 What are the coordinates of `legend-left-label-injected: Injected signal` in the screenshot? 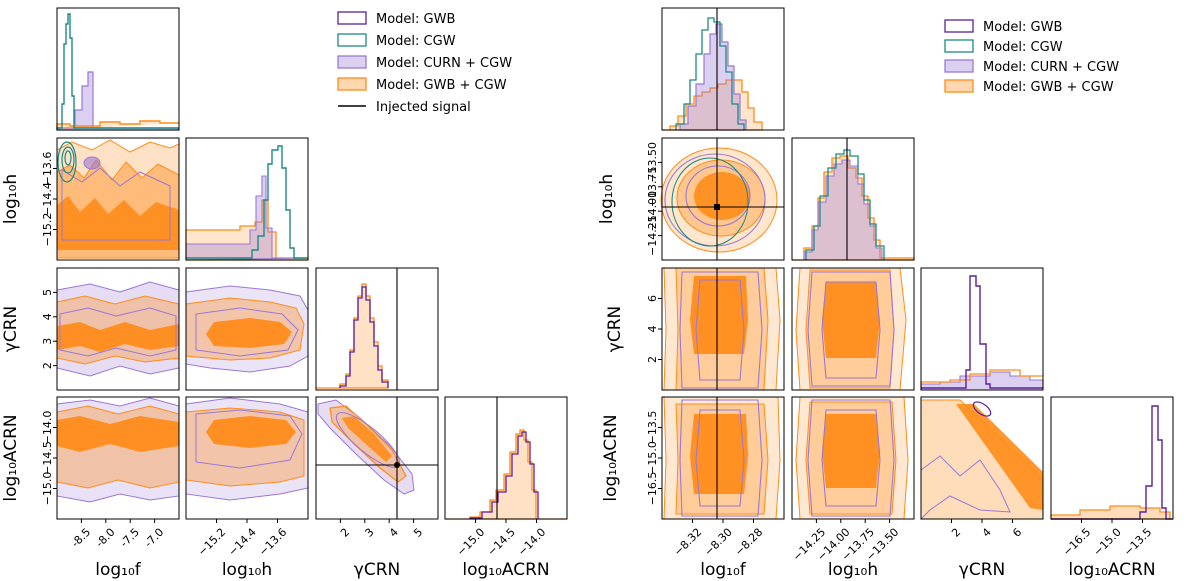 It's located at (423, 107).